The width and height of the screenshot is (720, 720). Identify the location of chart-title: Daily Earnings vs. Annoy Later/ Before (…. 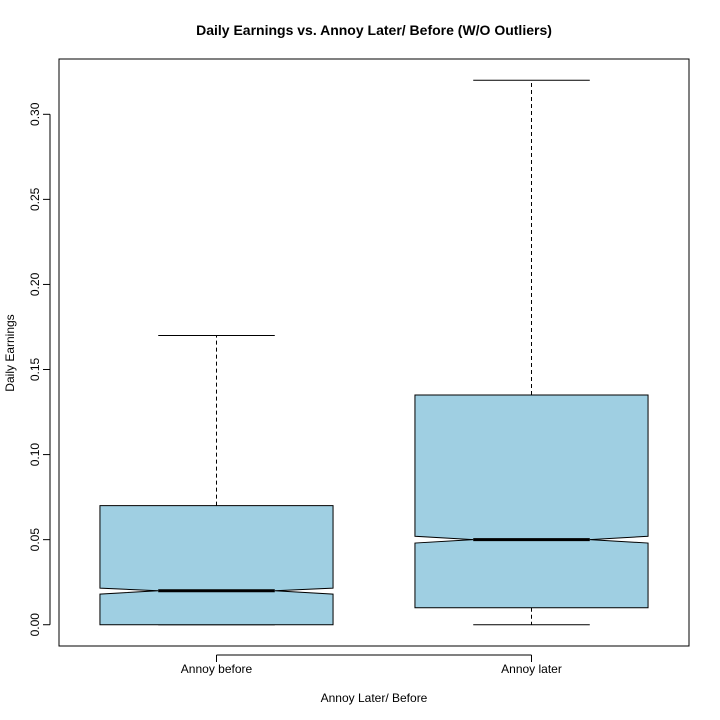
(374, 30).